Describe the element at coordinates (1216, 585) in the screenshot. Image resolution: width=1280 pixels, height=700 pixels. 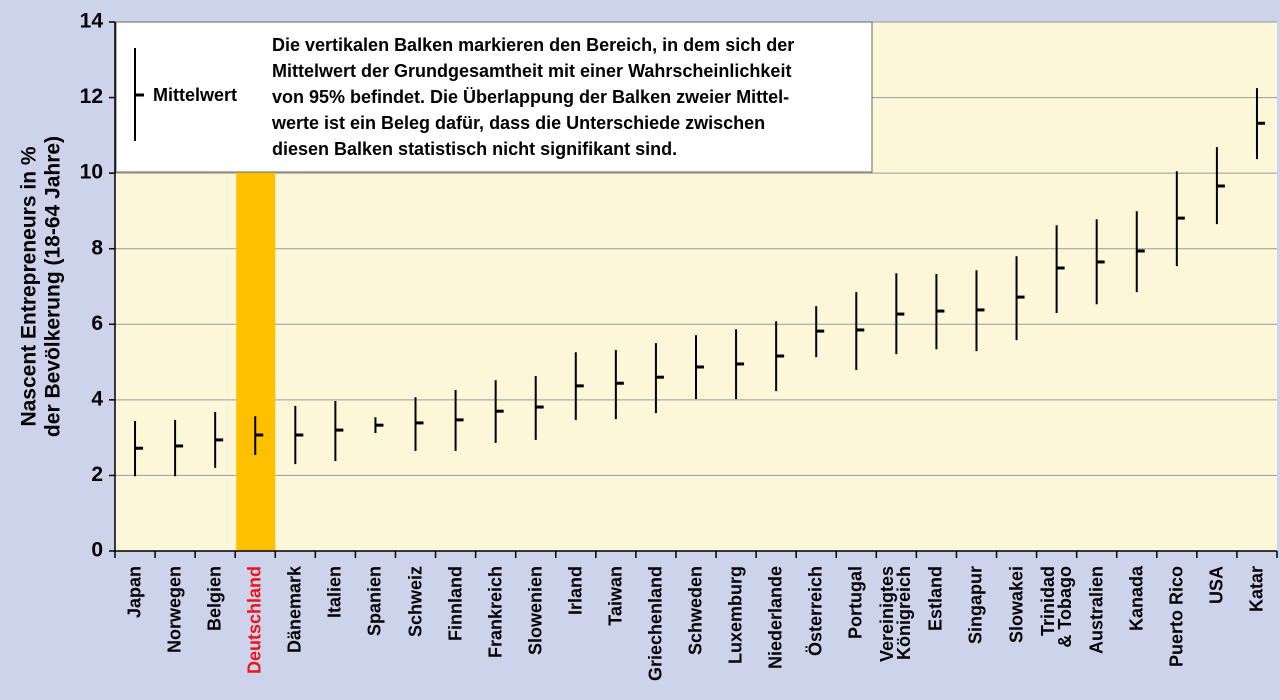
I see `x-tick-label: USA` at that location.